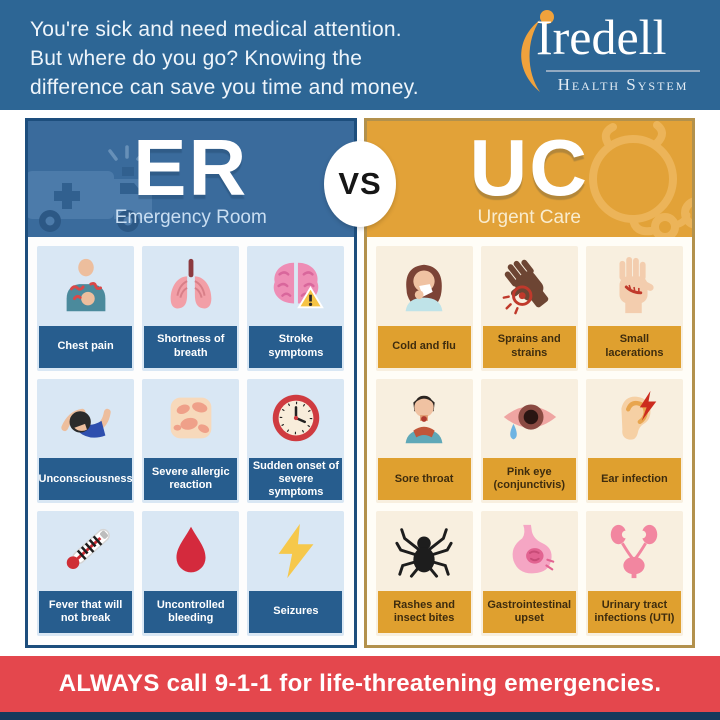 The height and width of the screenshot is (720, 720). I want to click on pink-eye-icon, so click(529, 419).